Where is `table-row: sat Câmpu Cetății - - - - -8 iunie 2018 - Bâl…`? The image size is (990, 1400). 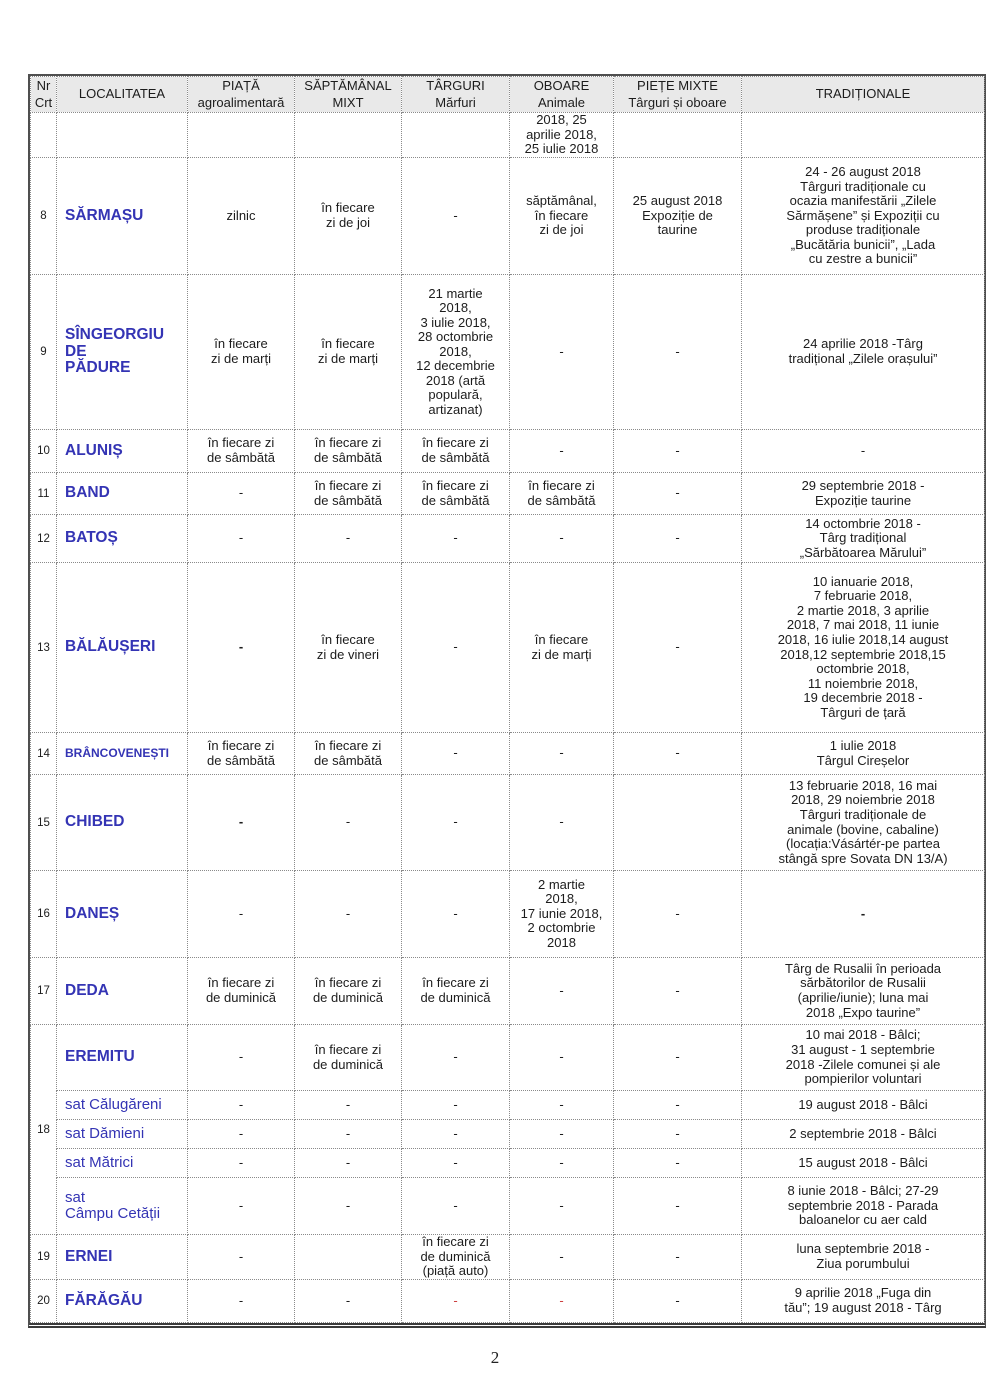
table-row: sat Câmpu Cetății - - - - -8 iunie 2018 - Bâl… is located at coordinates (508, 1206).